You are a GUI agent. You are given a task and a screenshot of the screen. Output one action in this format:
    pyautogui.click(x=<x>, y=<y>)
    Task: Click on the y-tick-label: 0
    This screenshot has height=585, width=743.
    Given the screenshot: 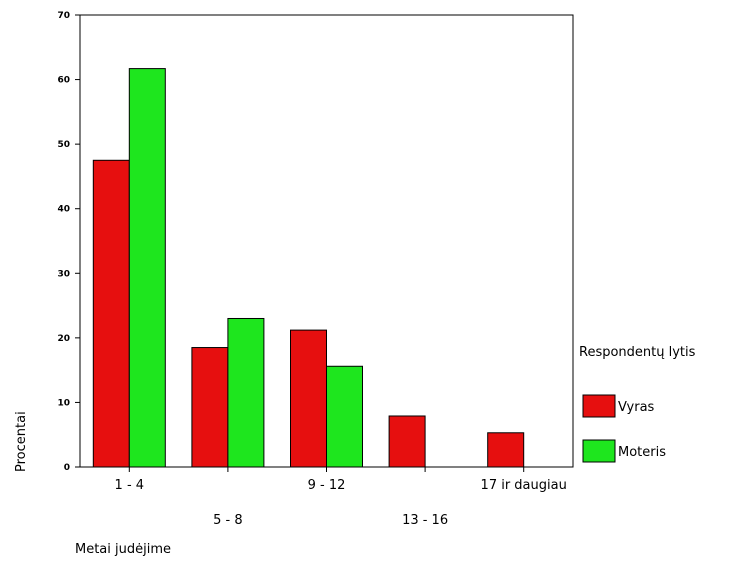 What is the action you would take?
    pyautogui.click(x=67, y=468)
    